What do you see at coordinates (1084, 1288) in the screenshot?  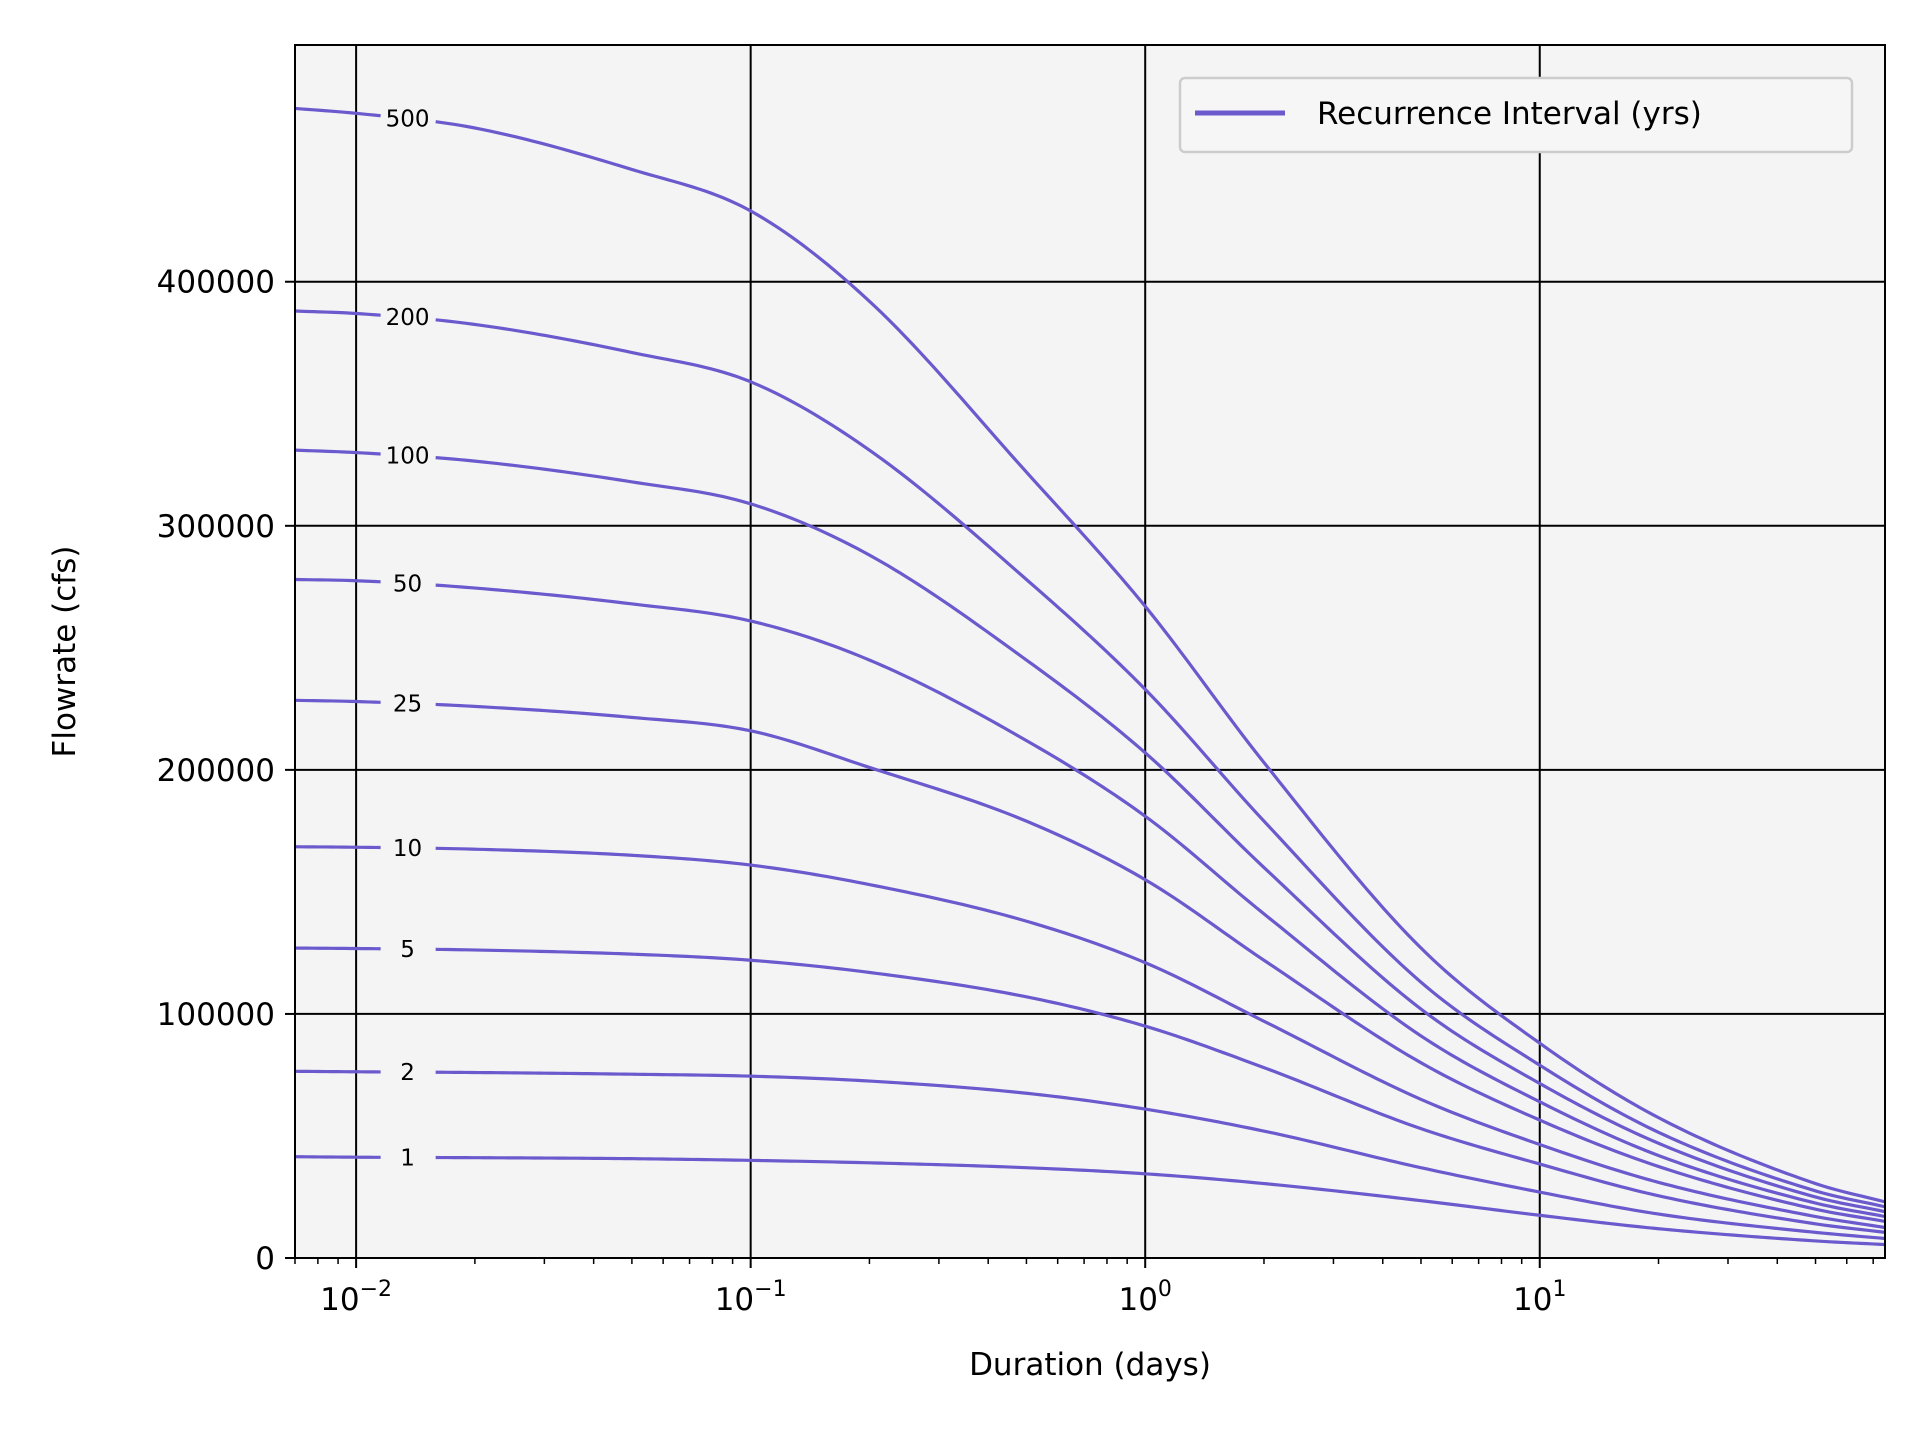 I see `x-axis-ticks: 10⁻² 10⁻¹ 10⁰ 10¹` at bounding box center [1084, 1288].